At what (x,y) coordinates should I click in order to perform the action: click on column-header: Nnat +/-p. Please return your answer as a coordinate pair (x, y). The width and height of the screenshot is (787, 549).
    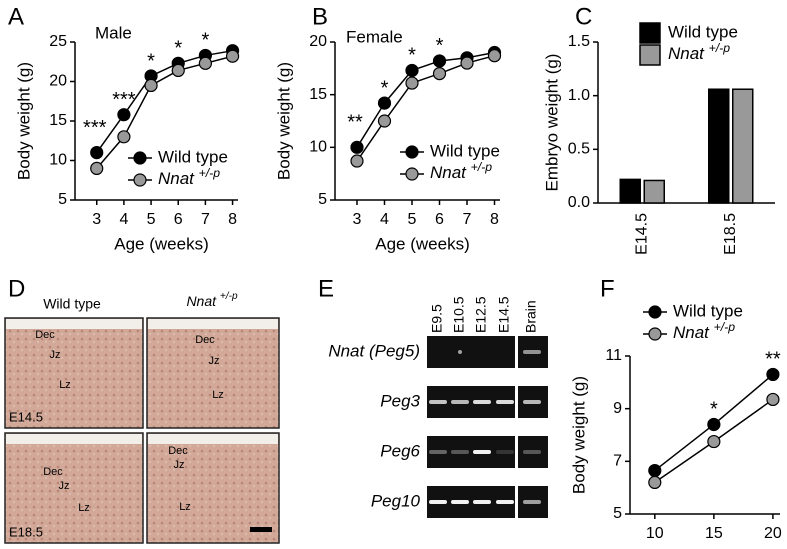
    Looking at the image, I should click on (212, 300).